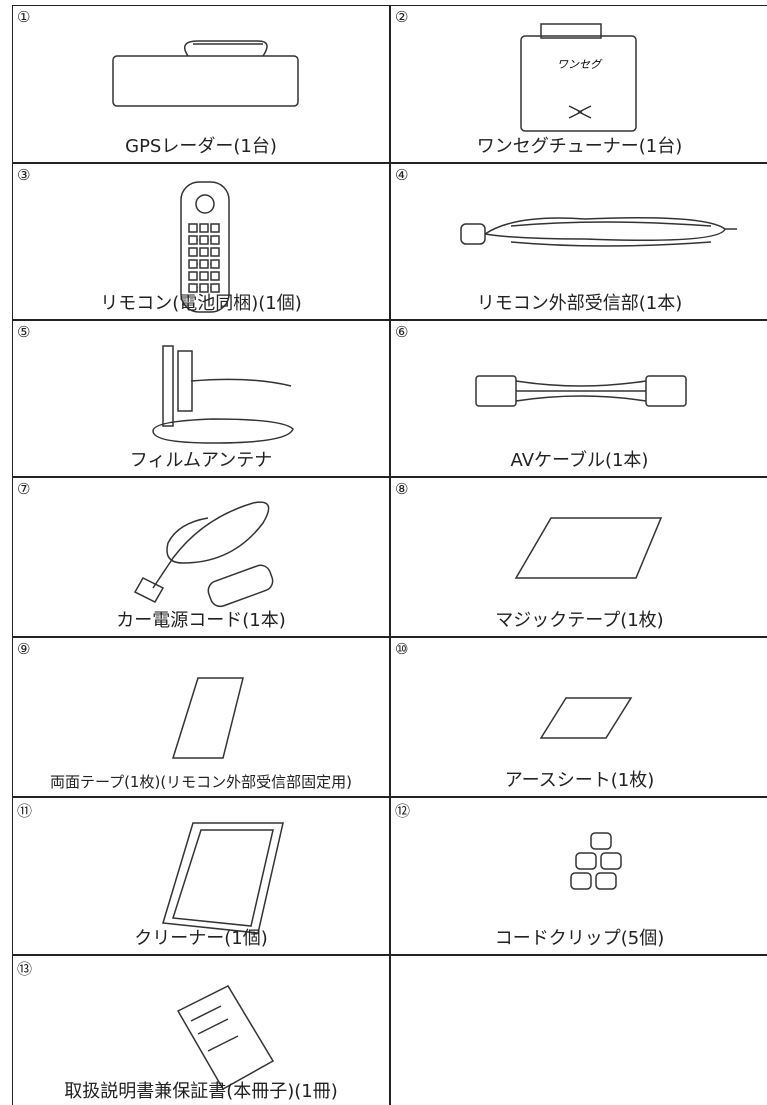  Describe the element at coordinates (201, 938) in the screenshot. I see `item-label: クリーナー(1個)` at that location.